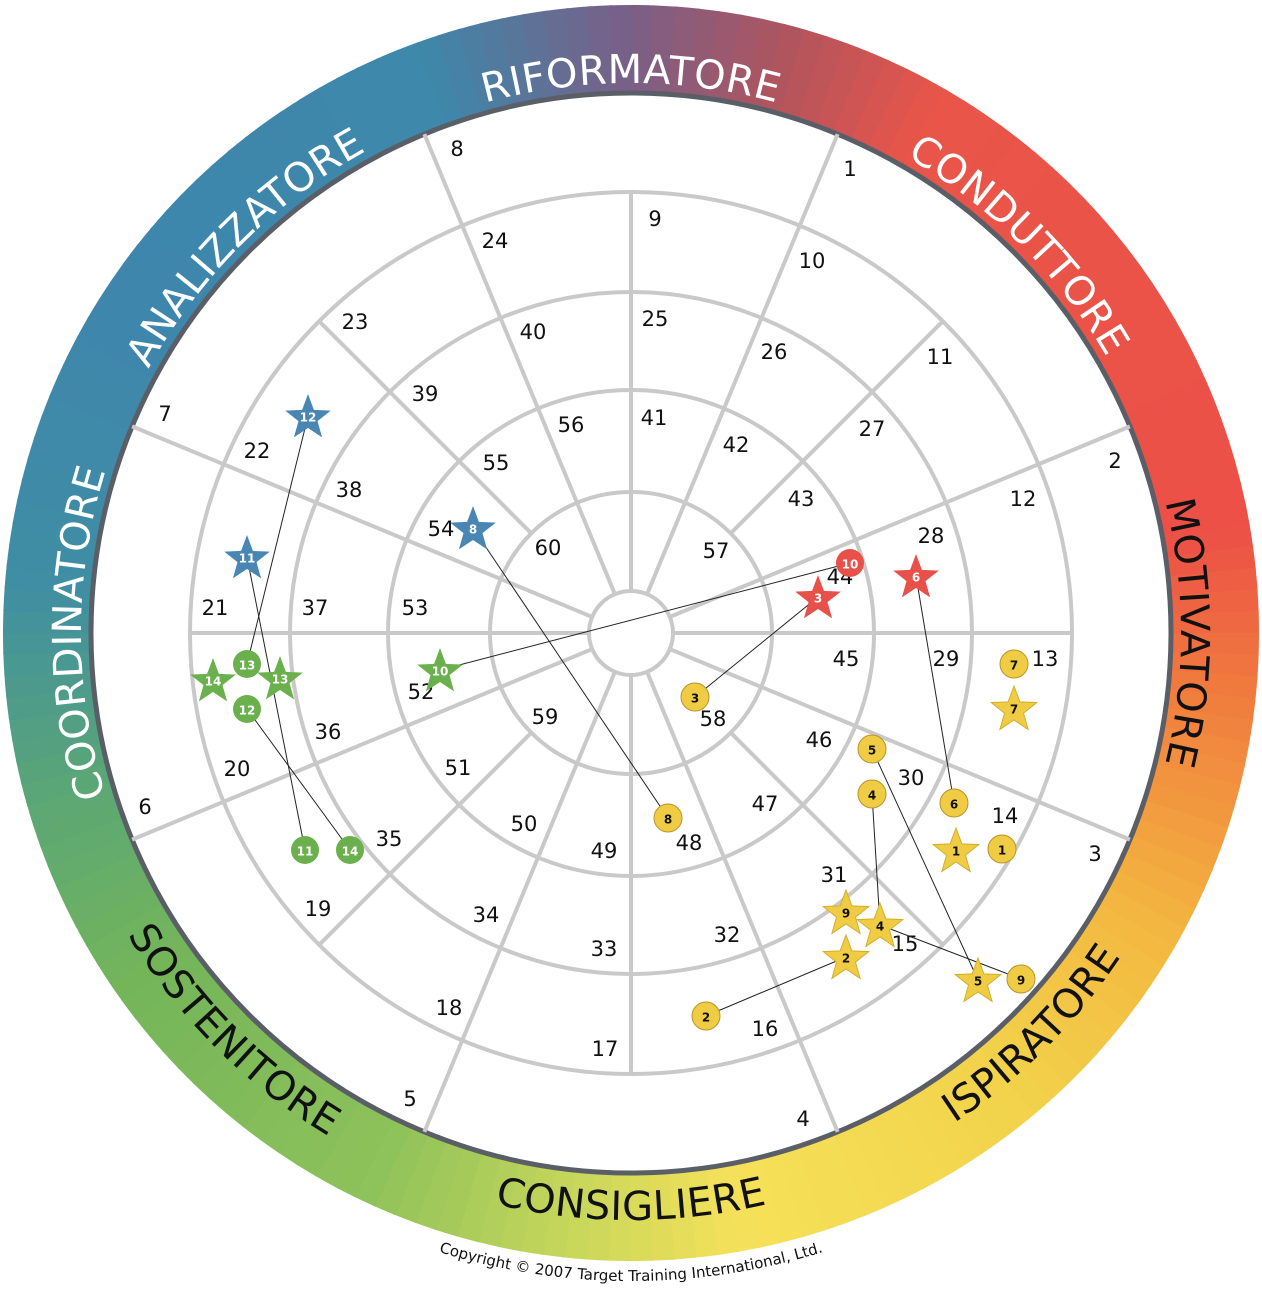  I want to click on cell-number: 60, so click(548, 548).